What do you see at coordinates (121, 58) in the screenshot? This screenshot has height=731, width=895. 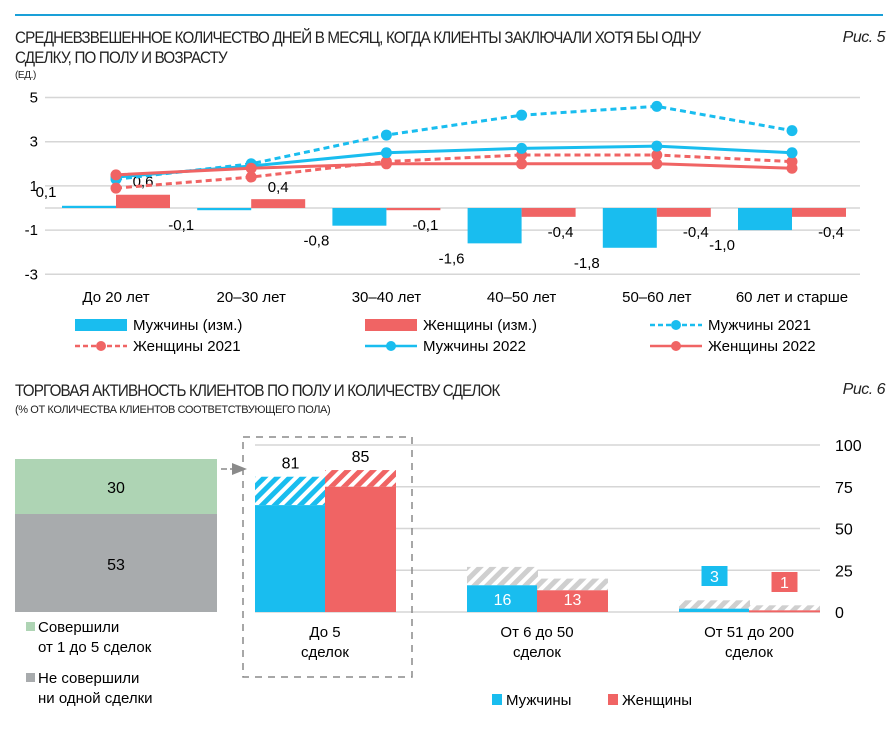 I see `fig5-title-line2: СДЕЛКУ, ПО ПОЛУ И ВОЗРАСТУ` at bounding box center [121, 58].